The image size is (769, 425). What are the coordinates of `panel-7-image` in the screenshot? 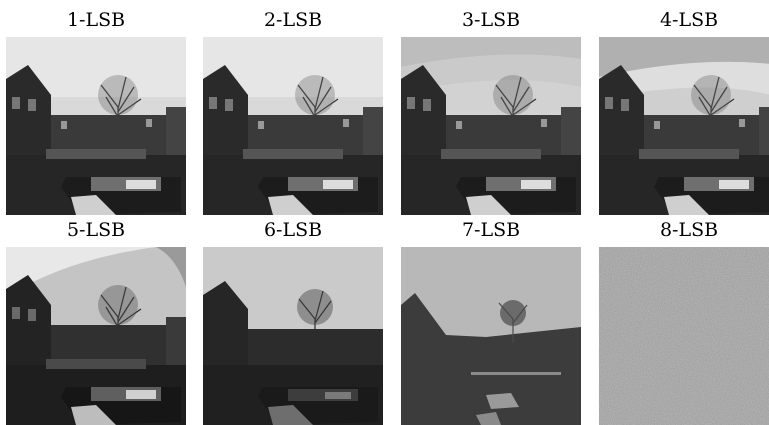 It's located at (491, 336).